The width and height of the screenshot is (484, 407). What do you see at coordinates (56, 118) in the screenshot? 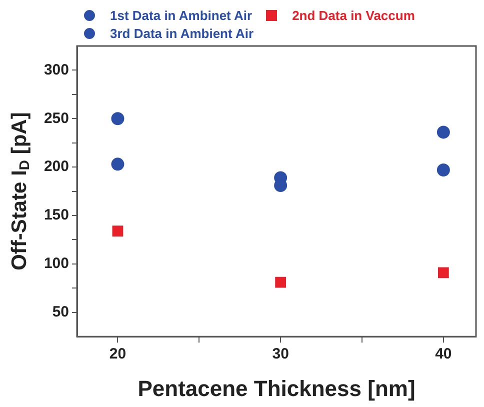
I see `y-tick-label: 250` at bounding box center [56, 118].